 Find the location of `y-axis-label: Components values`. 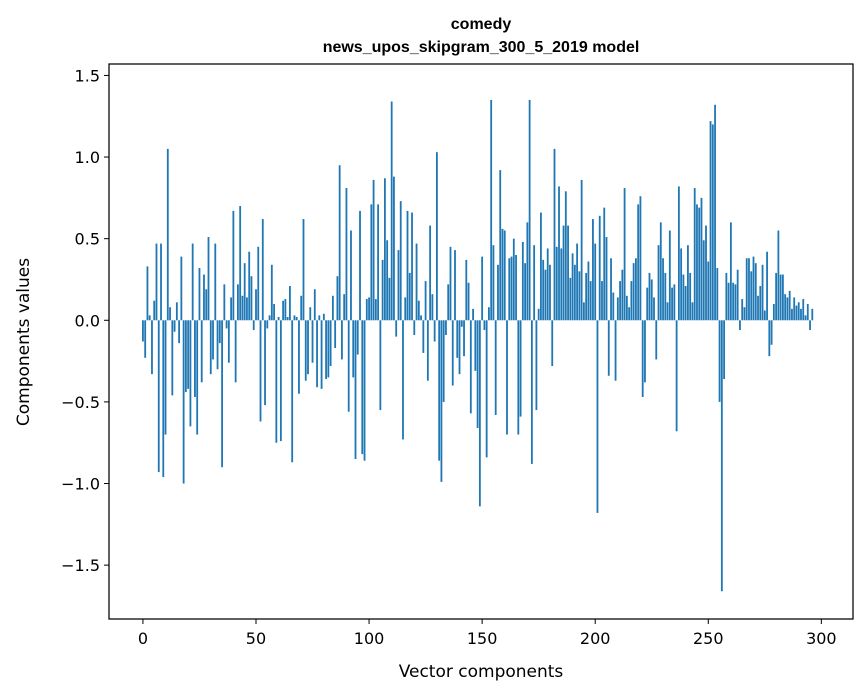

y-axis-label: Components values is located at coordinates (24, 342).